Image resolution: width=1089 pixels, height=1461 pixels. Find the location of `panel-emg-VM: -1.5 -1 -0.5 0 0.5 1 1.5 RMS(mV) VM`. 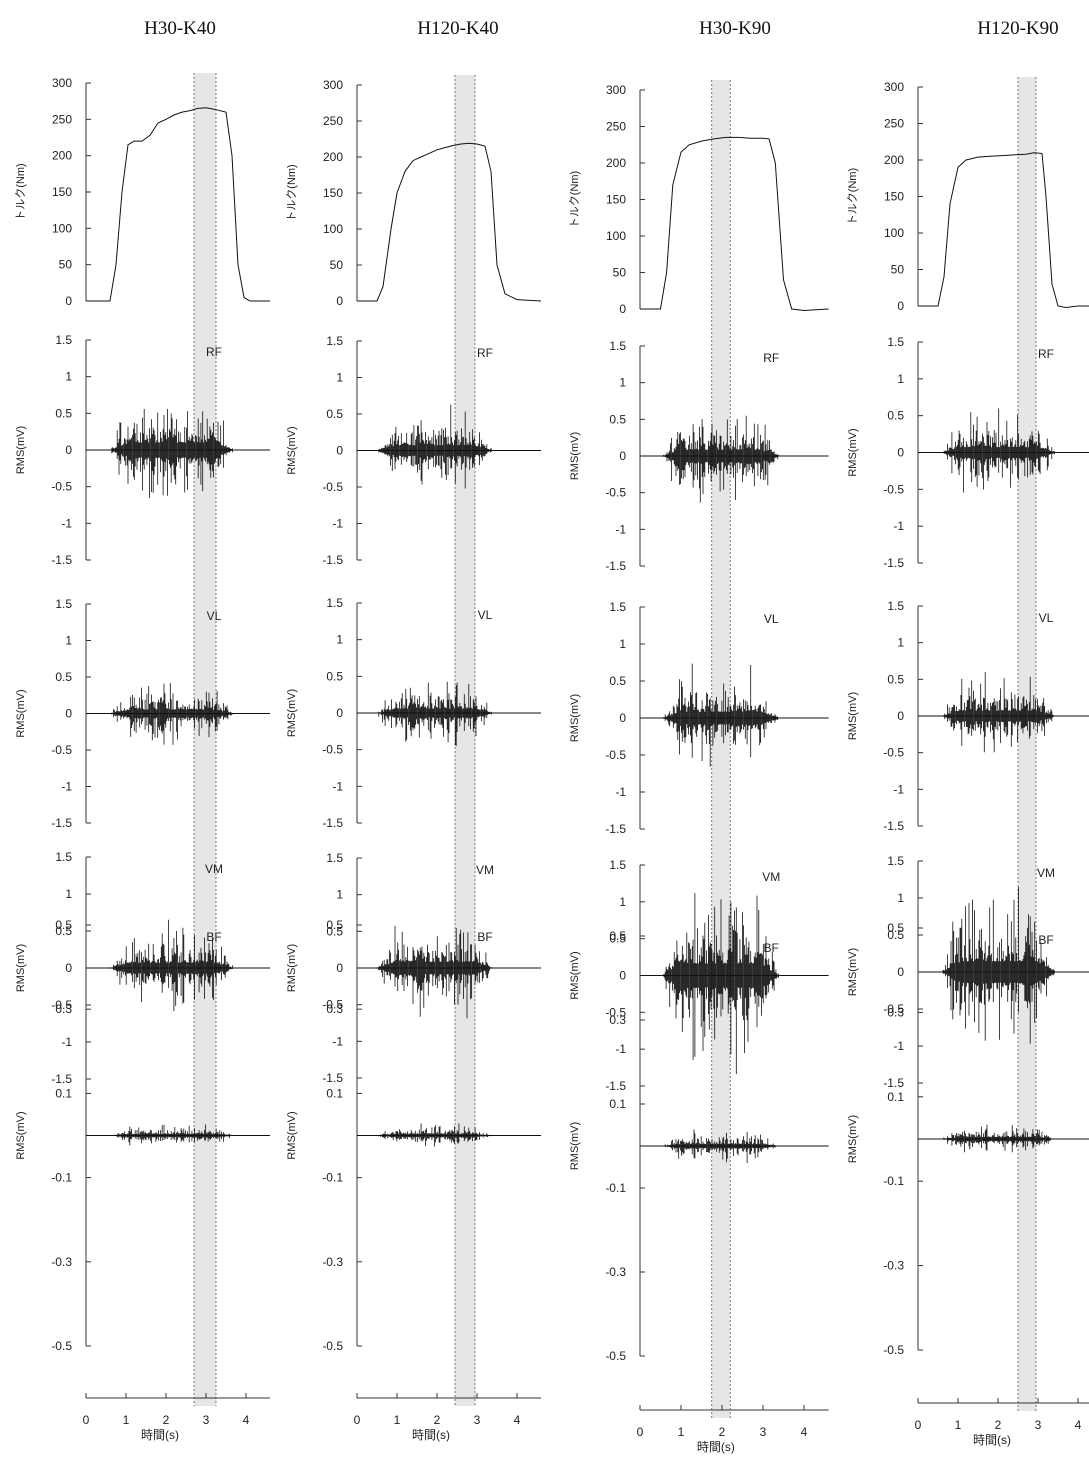

panel-emg-VM: -1.5 -1 -0.5 0 0.5 1 1.5 RMS(mV) VM is located at coordinates (699, 975).